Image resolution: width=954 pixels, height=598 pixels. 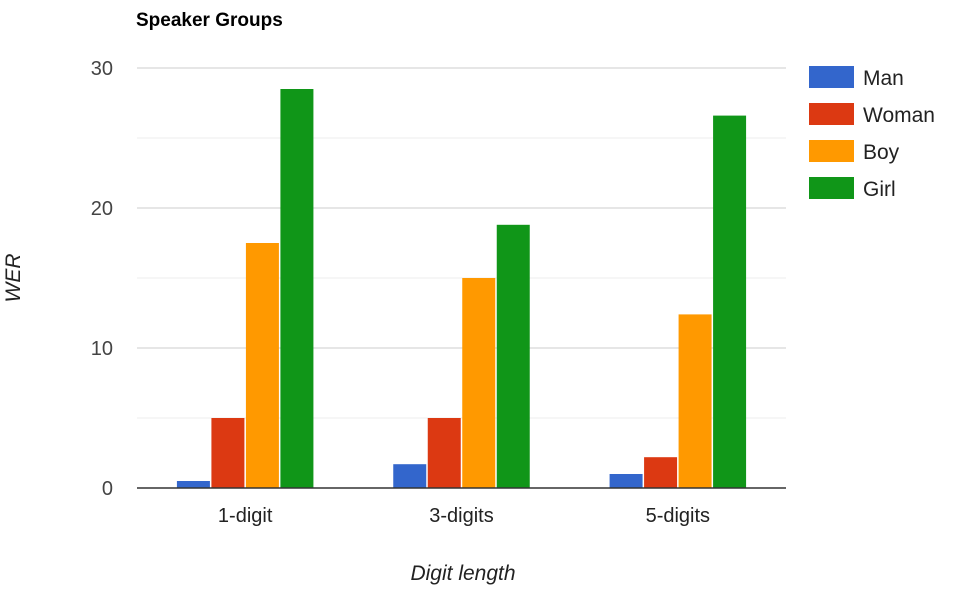 What do you see at coordinates (102, 69) in the screenshot?
I see `y-tick-label: 30` at bounding box center [102, 69].